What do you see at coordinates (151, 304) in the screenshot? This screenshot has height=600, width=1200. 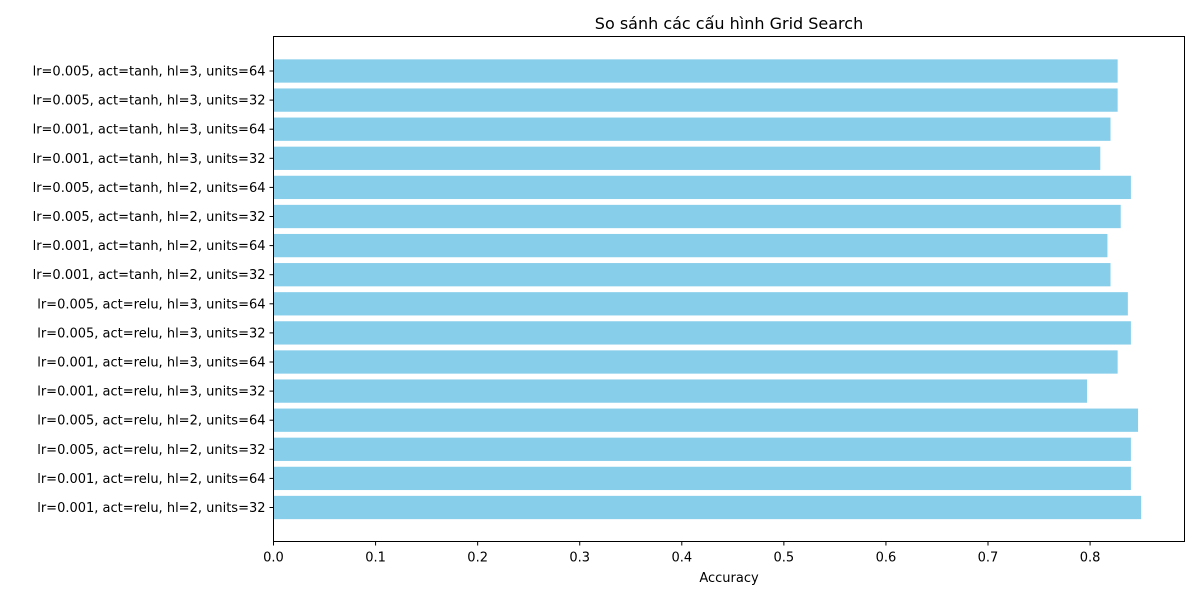 I see `y-tick-label: lr=0.005, act=relu, hl=3, units=64` at bounding box center [151, 304].